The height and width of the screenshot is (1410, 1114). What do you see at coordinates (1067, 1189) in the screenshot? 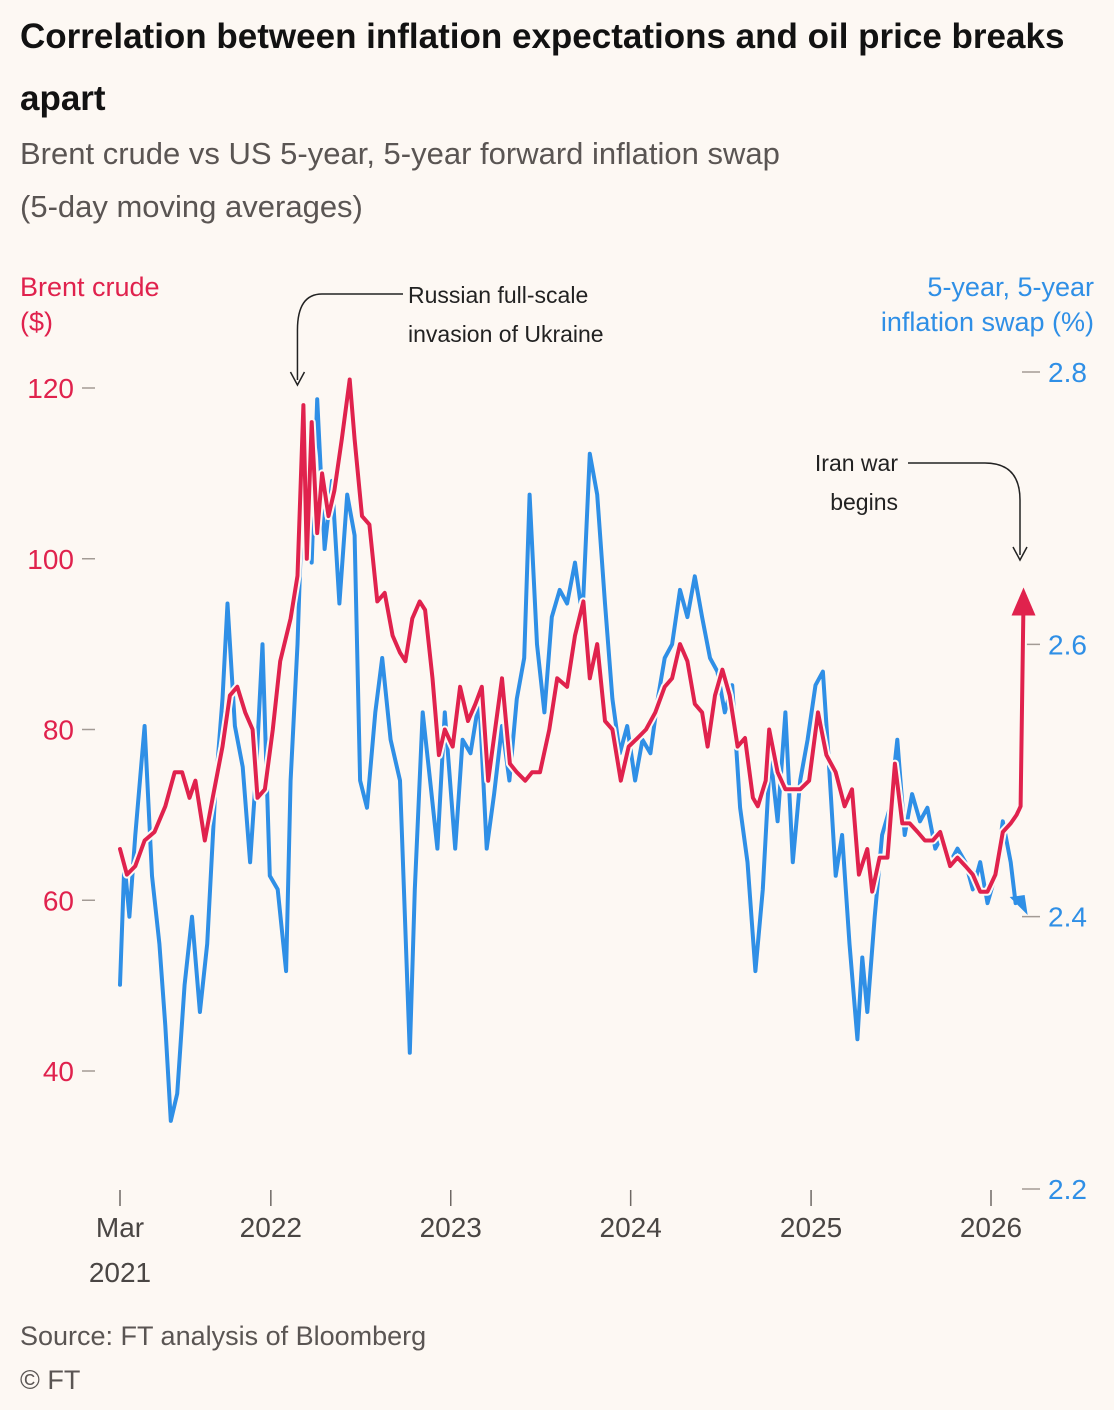
I see `right-axis-tick-label: 2.2` at bounding box center [1067, 1189].